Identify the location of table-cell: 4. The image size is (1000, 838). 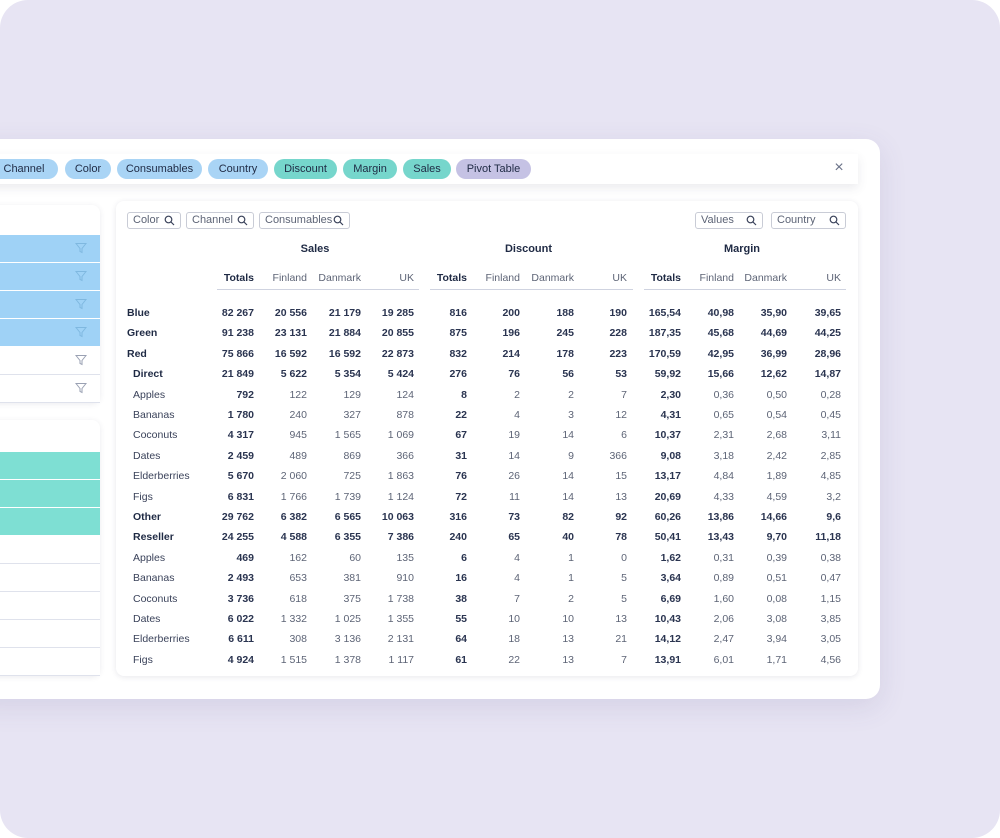
(517, 578).